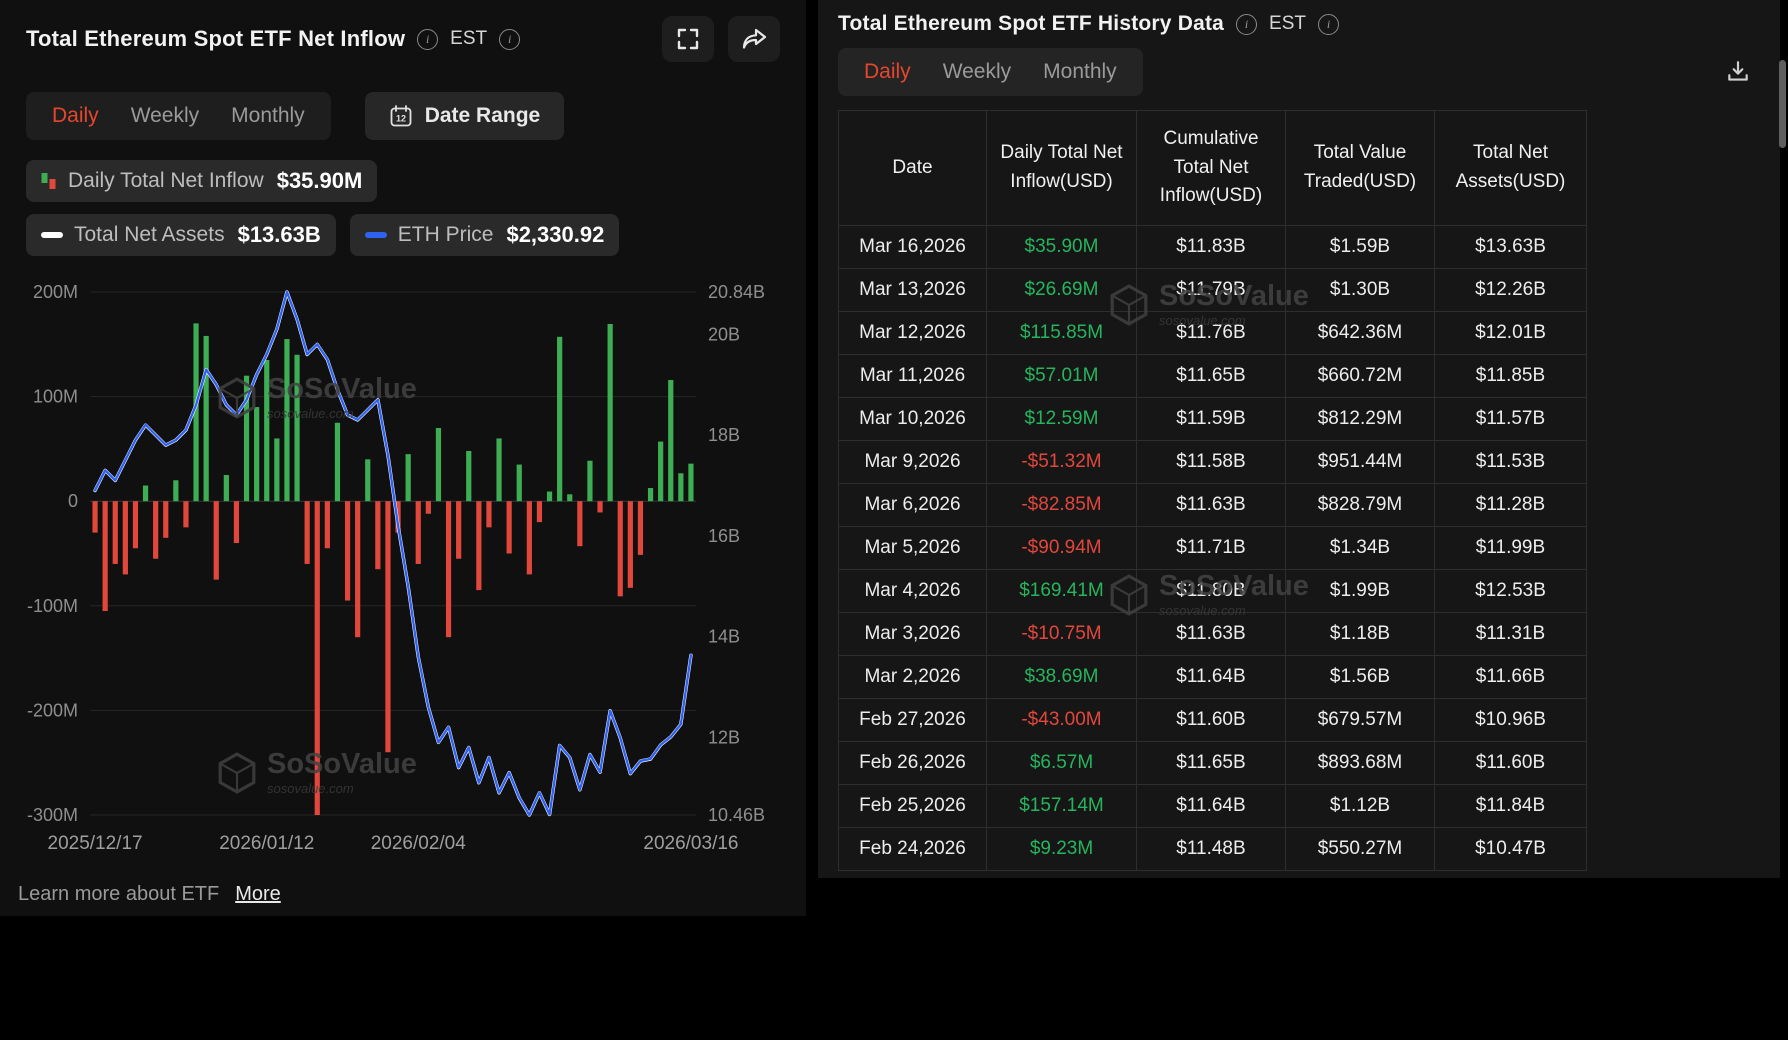 The width and height of the screenshot is (1788, 1040). What do you see at coordinates (469, 38) in the screenshot?
I see `timezone-label: EST` at bounding box center [469, 38].